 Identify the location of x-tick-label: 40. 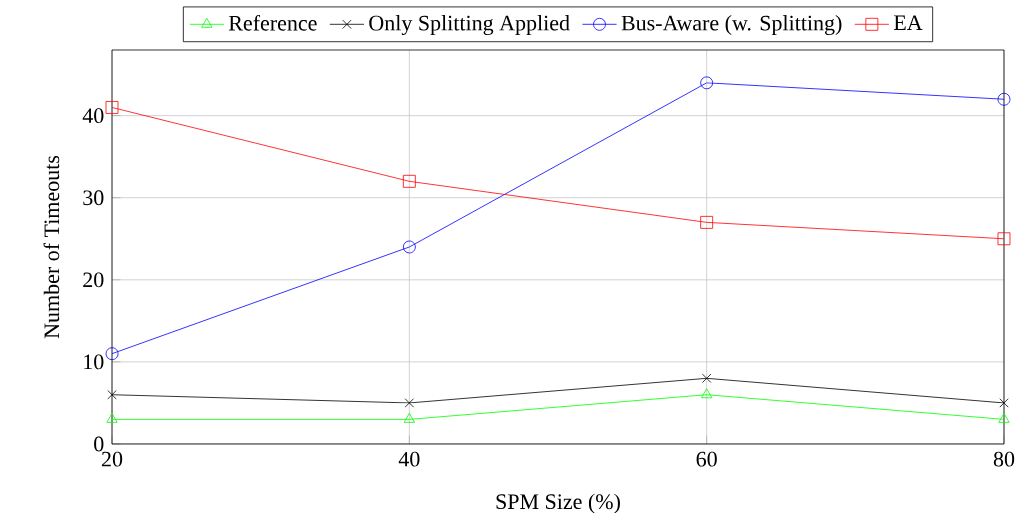
(409, 459).